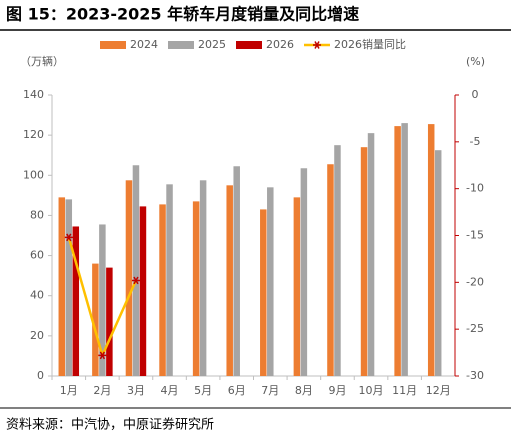 This screenshot has width=511, height=440. Describe the element at coordinates (69, 390) in the screenshot. I see `x-tick-label: 1月` at that location.